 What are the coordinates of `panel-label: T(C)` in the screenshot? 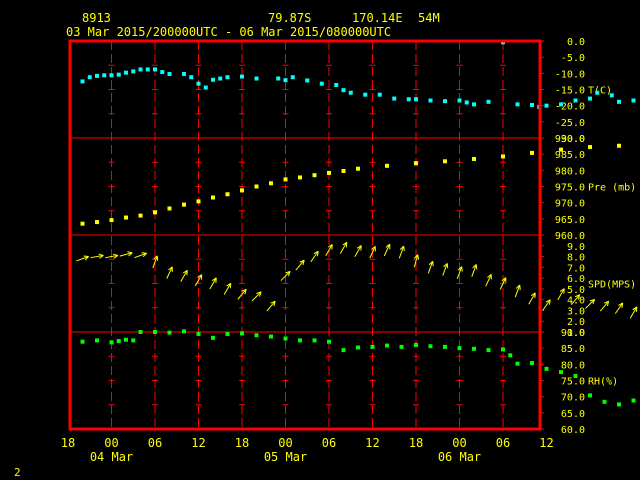 It's located at (600, 91).